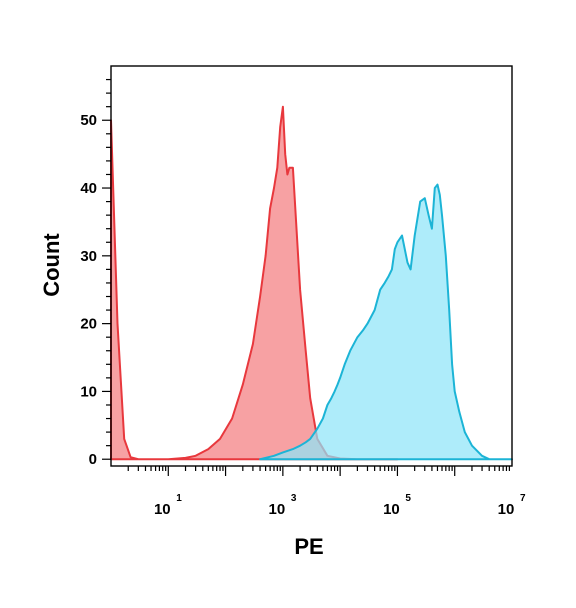 The width and height of the screenshot is (576, 608). I want to click on y-tick-label: 10, so click(88, 391).